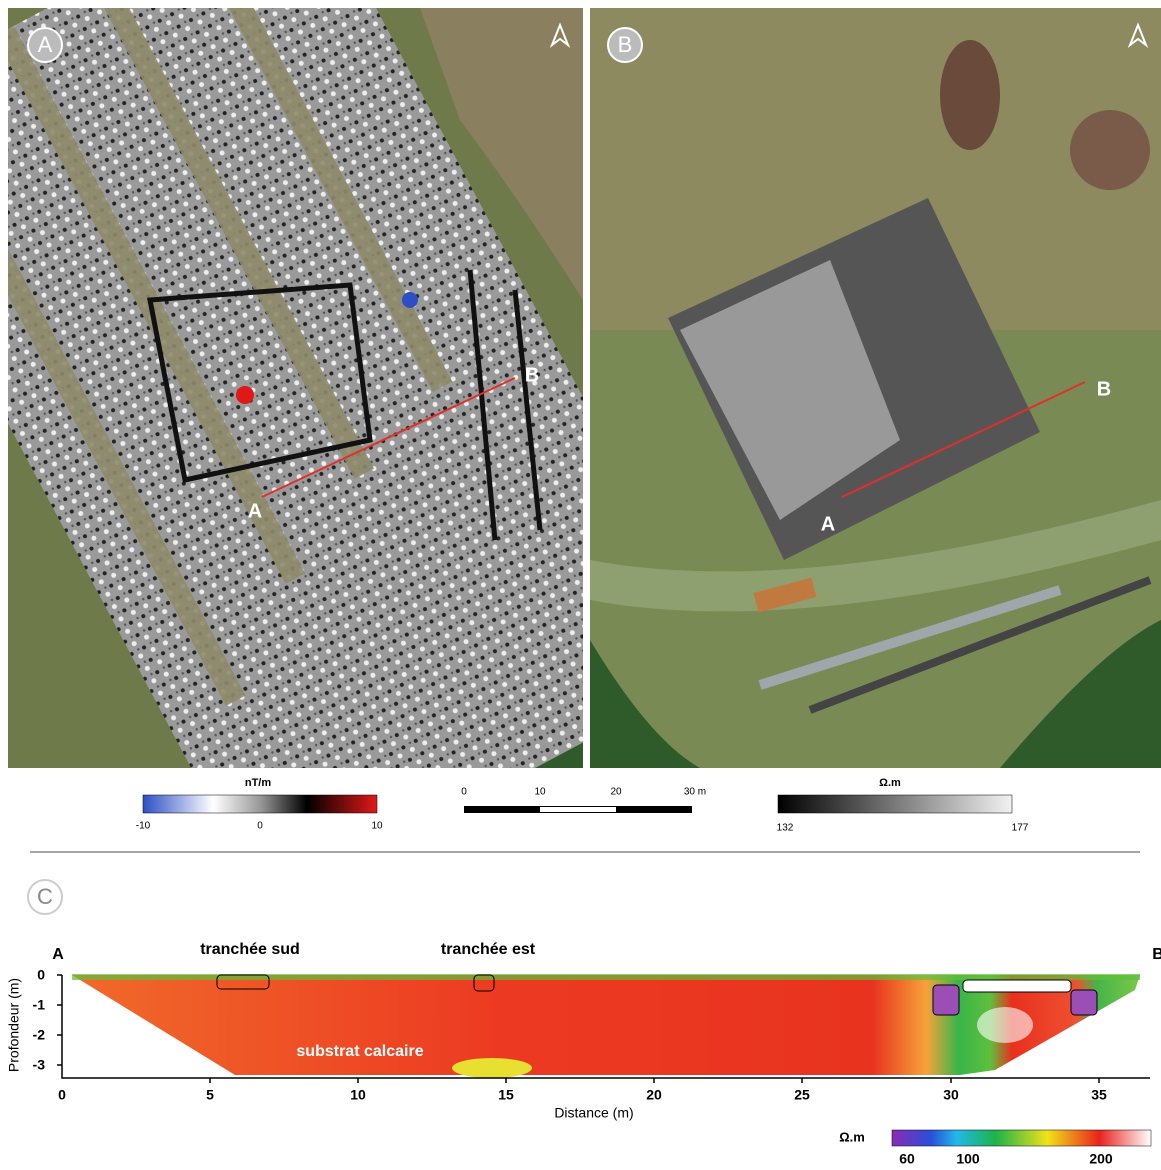  What do you see at coordinates (464, 792) in the screenshot?
I see `scale-tick: 0` at bounding box center [464, 792].